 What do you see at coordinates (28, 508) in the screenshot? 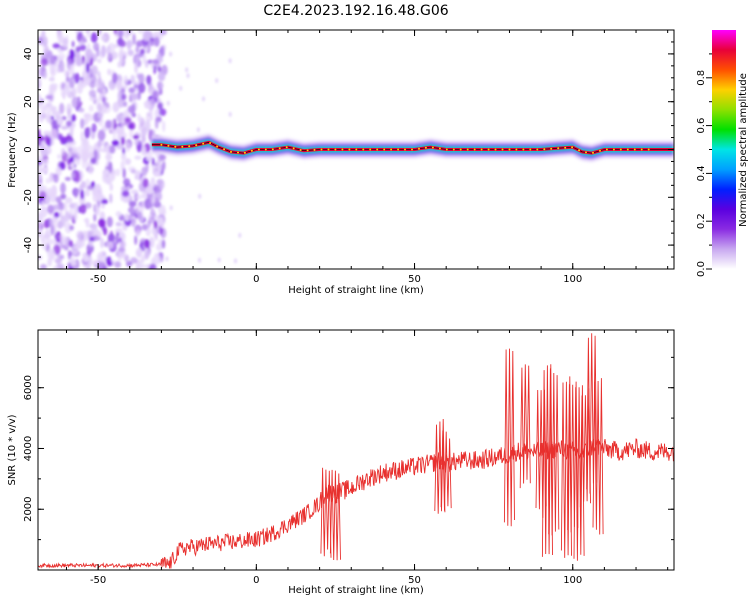
I see `snr-y-tick-label: 2000` at bounding box center [28, 508].